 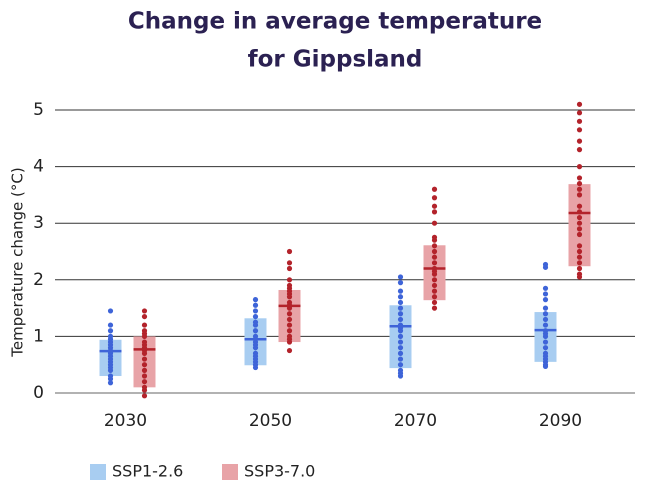 What do you see at coordinates (279, 471) in the screenshot?
I see `legend-label: SSP3-7.0` at bounding box center [279, 471].